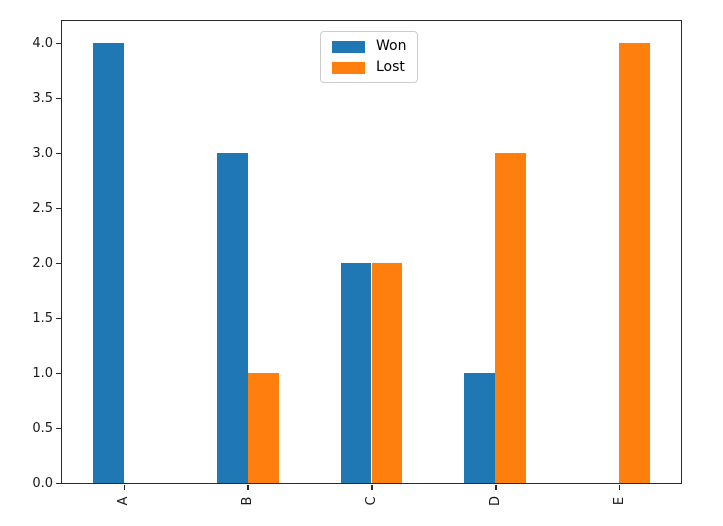 Image resolution: width=723 pixels, height=526 pixels. I want to click on bar-lost-d, so click(511, 318).